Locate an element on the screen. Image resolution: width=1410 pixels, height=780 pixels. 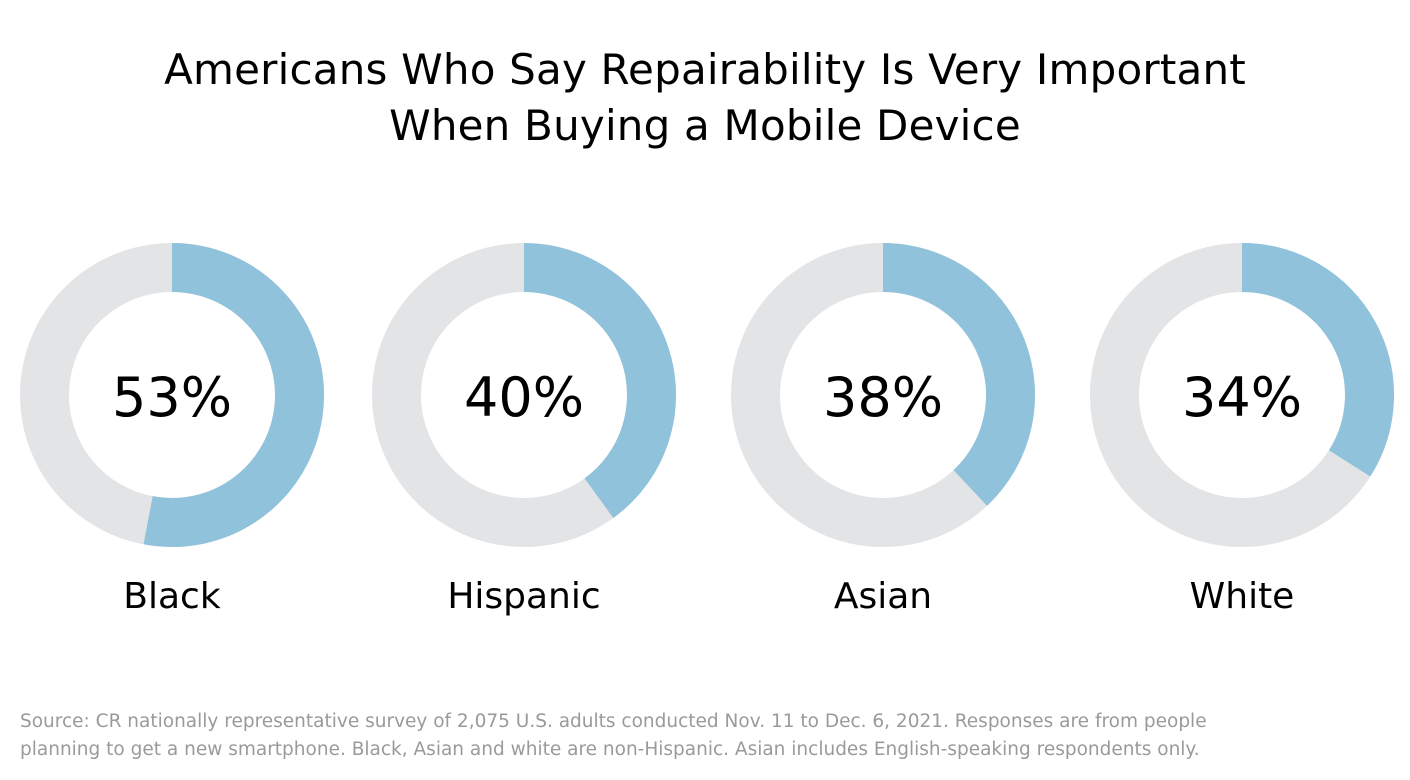
donut-segment-hispanic is located at coordinates (599, 380).